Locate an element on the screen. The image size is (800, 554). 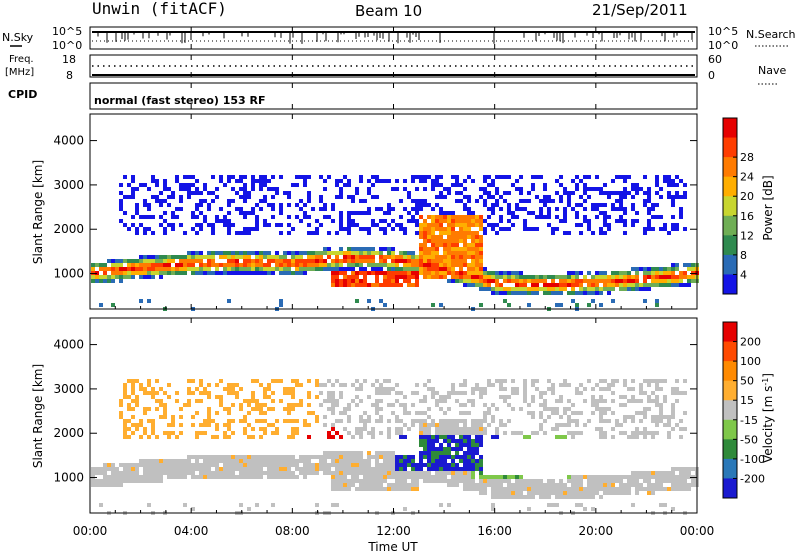
freq-label-line2: [MHz] is located at coordinates (19, 72).